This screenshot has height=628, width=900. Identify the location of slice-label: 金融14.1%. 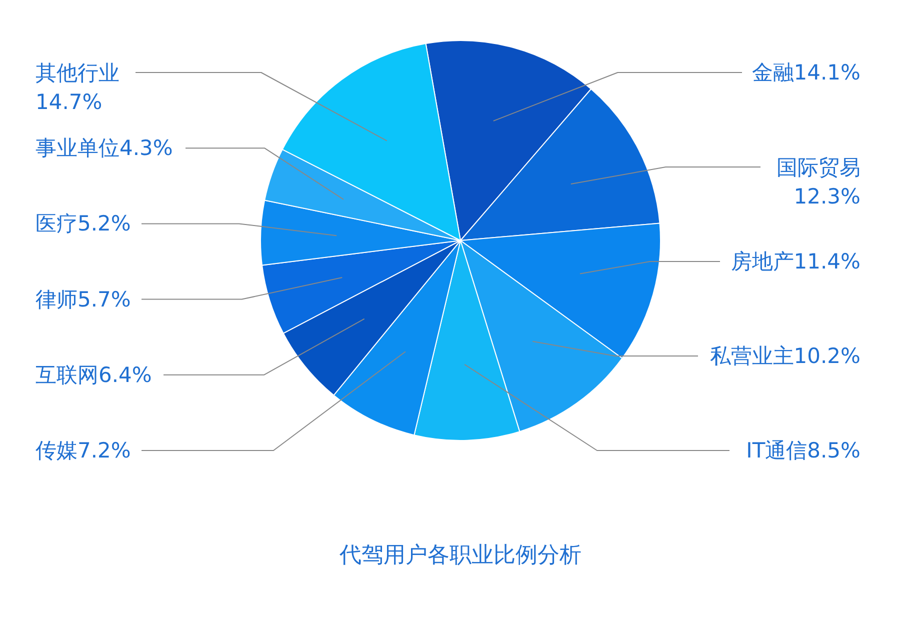
(806, 72).